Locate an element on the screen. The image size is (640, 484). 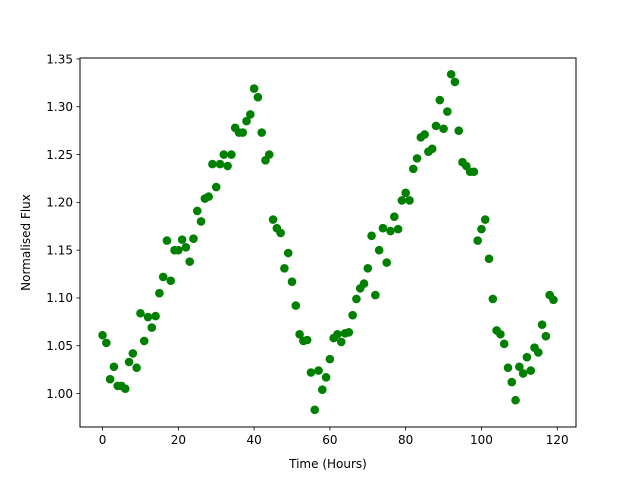
y-tick-label: 1.00 is located at coordinates (59, 394).